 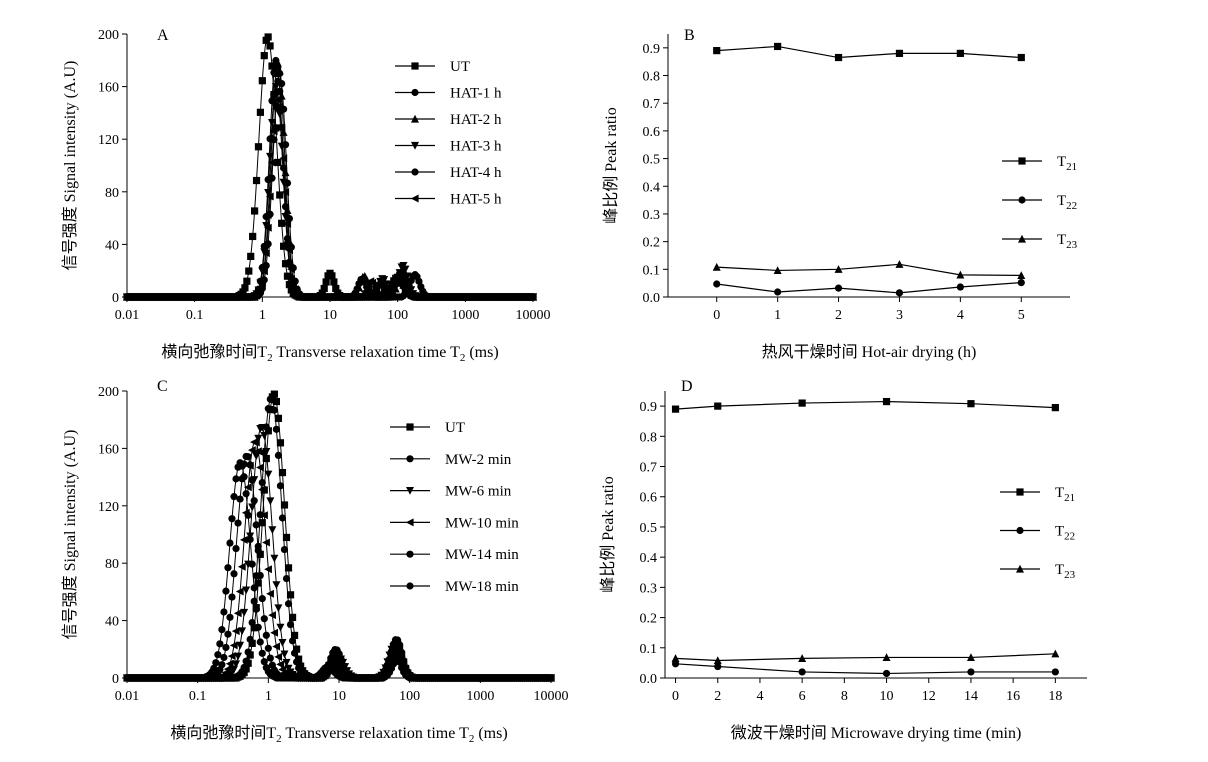 What do you see at coordinates (330, 315) in the screenshot?
I see `x-tick-label: 10` at bounding box center [330, 315].